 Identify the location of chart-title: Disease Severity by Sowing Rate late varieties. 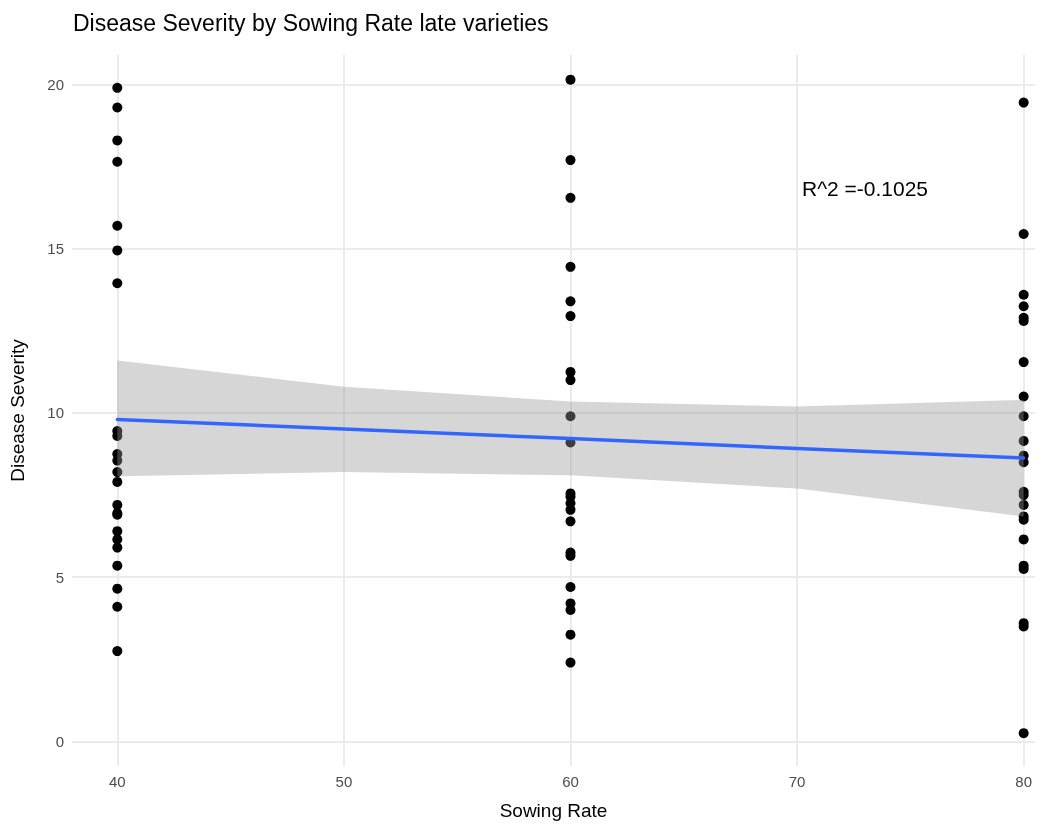
(311, 22).